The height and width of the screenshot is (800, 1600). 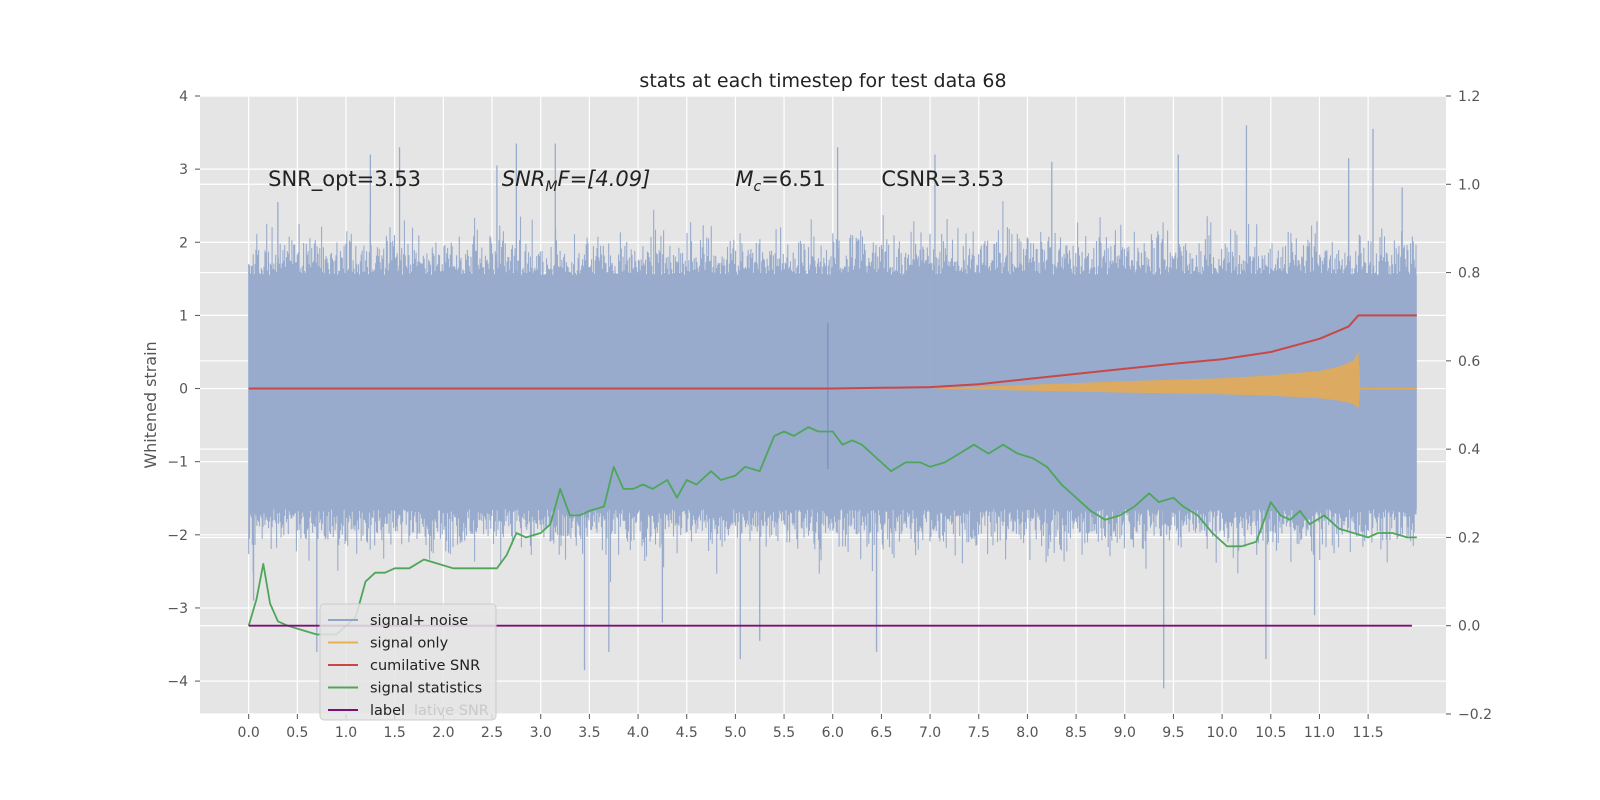 What do you see at coordinates (451, 711) in the screenshot?
I see `legend-ghost-text: lative SNR` at bounding box center [451, 711].